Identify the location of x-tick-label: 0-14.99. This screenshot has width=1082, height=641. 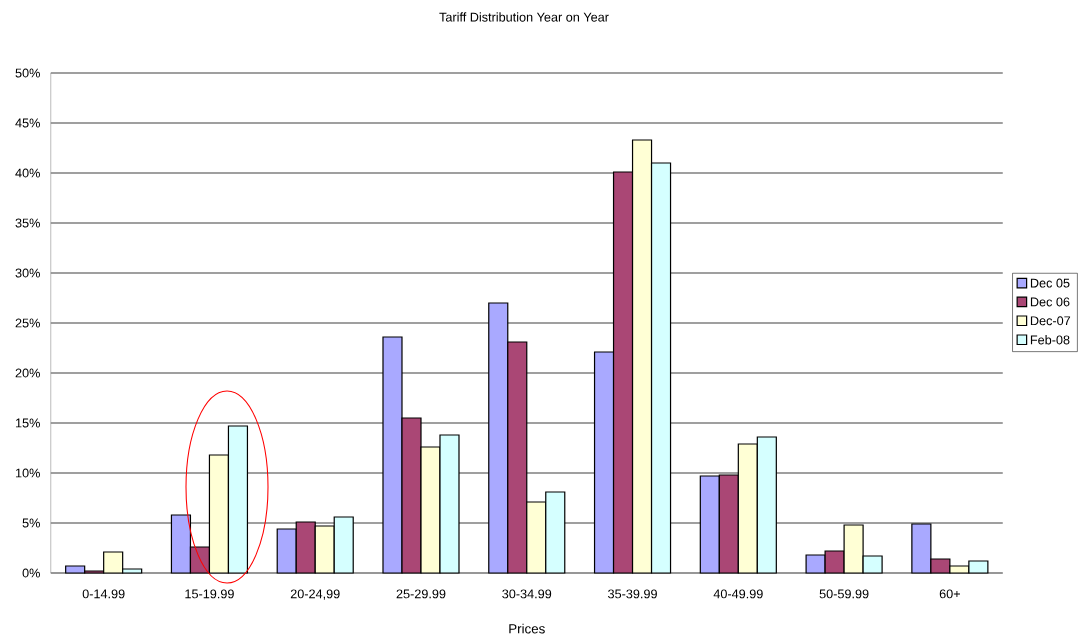
(103, 594).